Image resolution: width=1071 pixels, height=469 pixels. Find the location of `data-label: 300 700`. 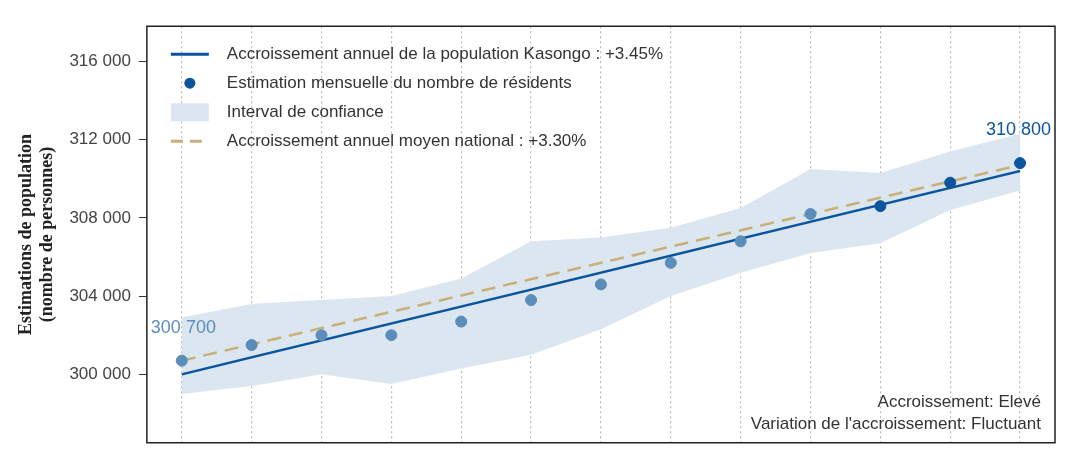

data-label: 300 700 is located at coordinates (183, 326).